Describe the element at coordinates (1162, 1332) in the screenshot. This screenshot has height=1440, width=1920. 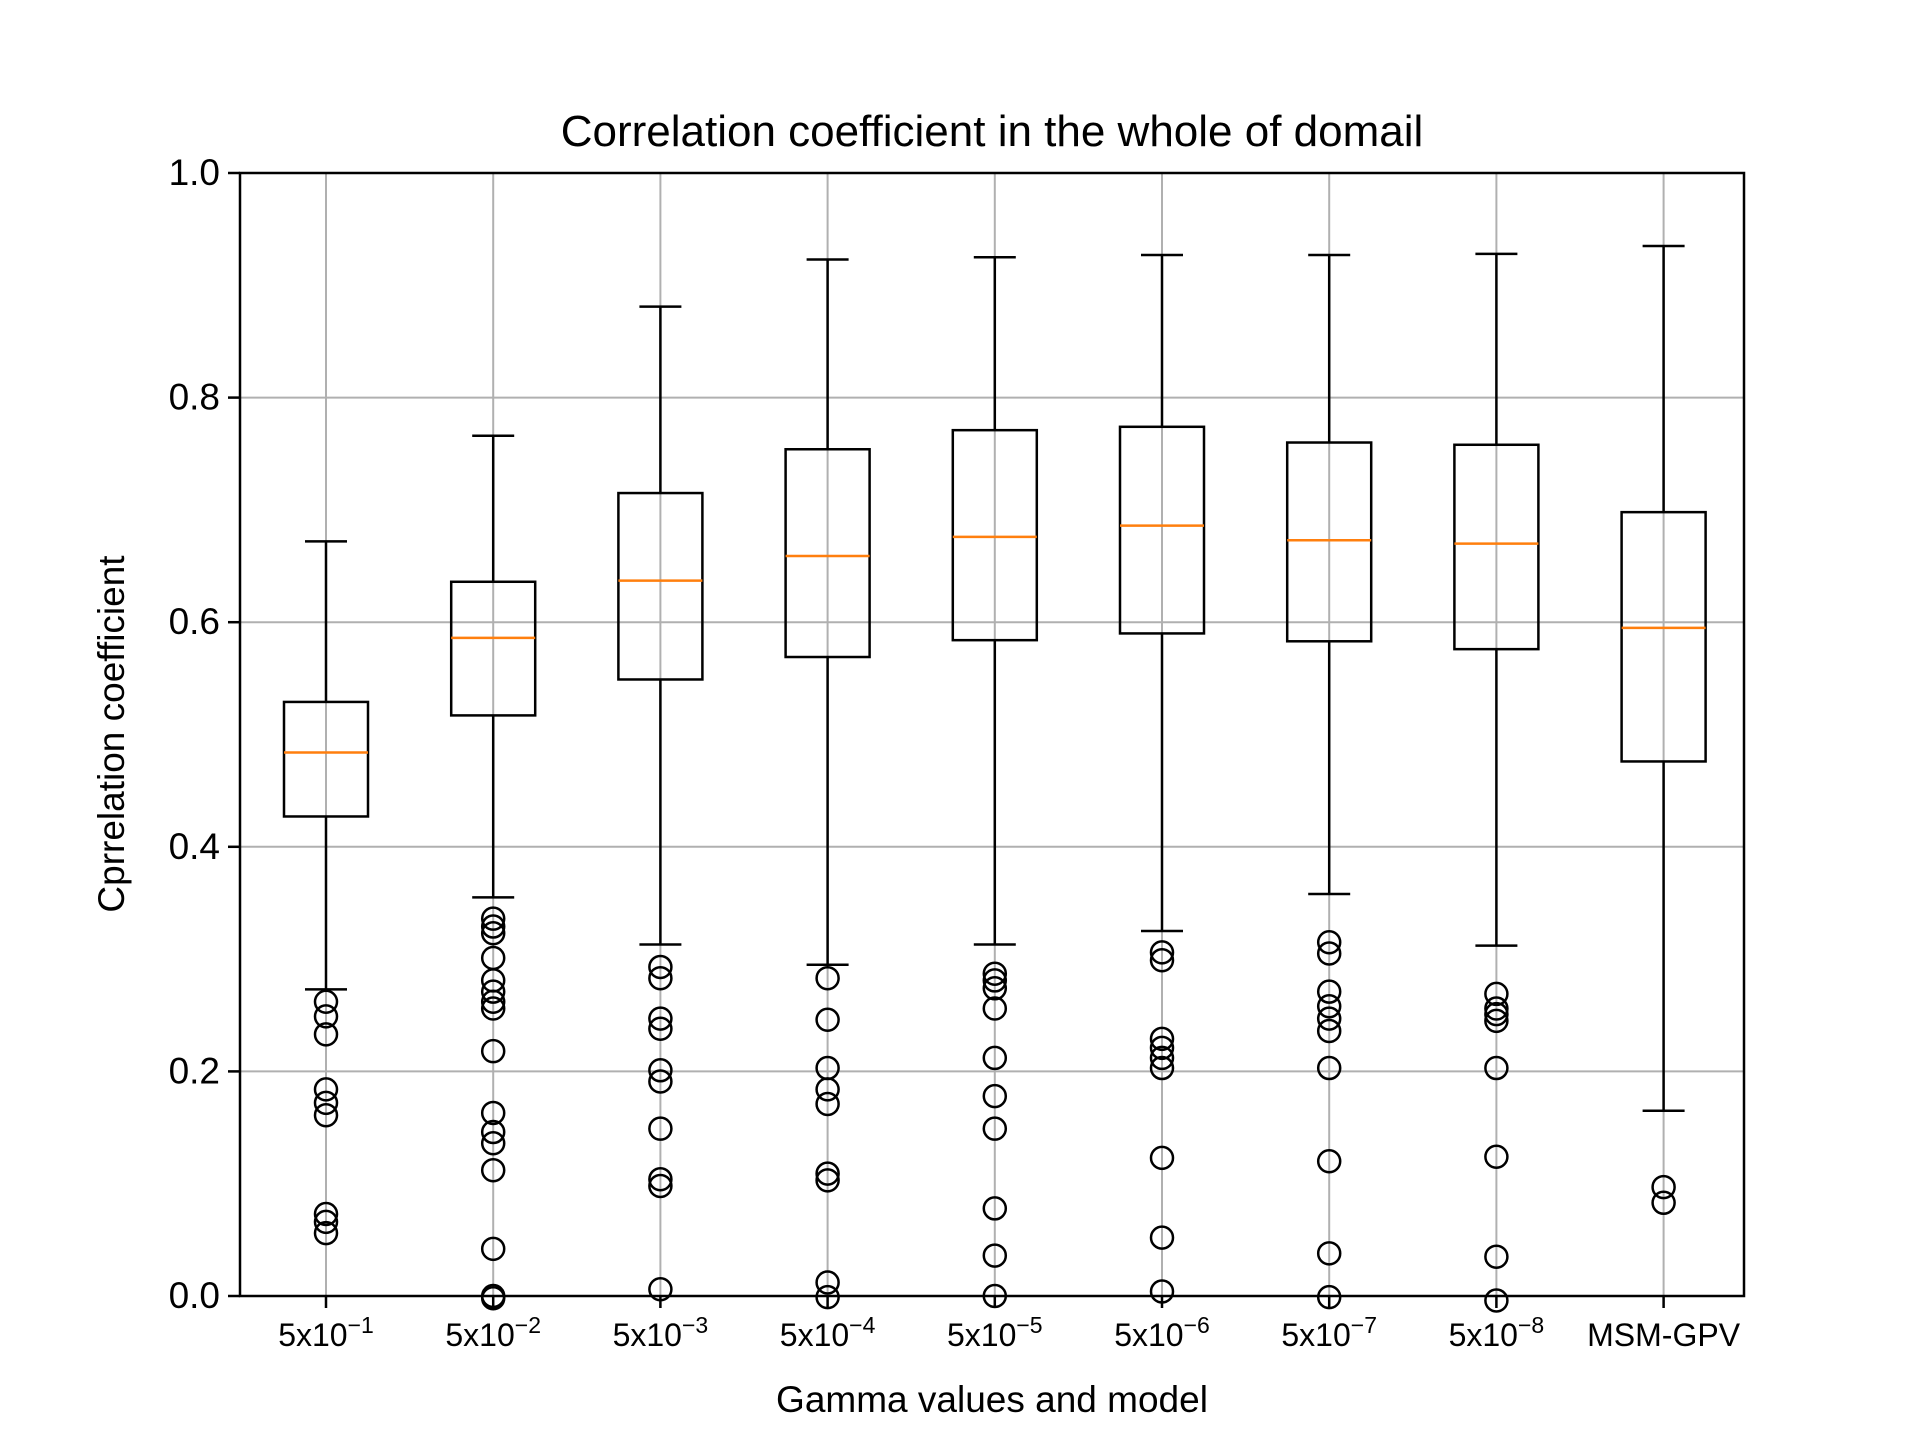
I see `x-tick-label: 5x10⁻⁶` at that location.